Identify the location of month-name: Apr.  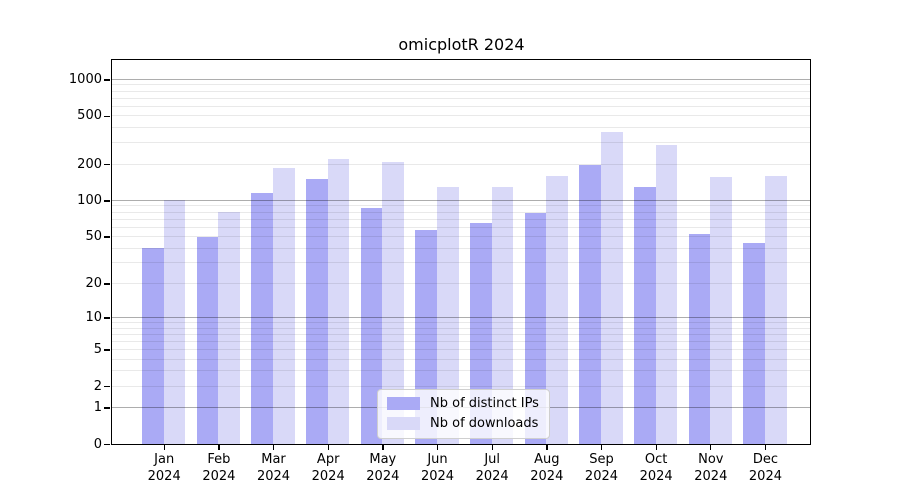
(328, 459).